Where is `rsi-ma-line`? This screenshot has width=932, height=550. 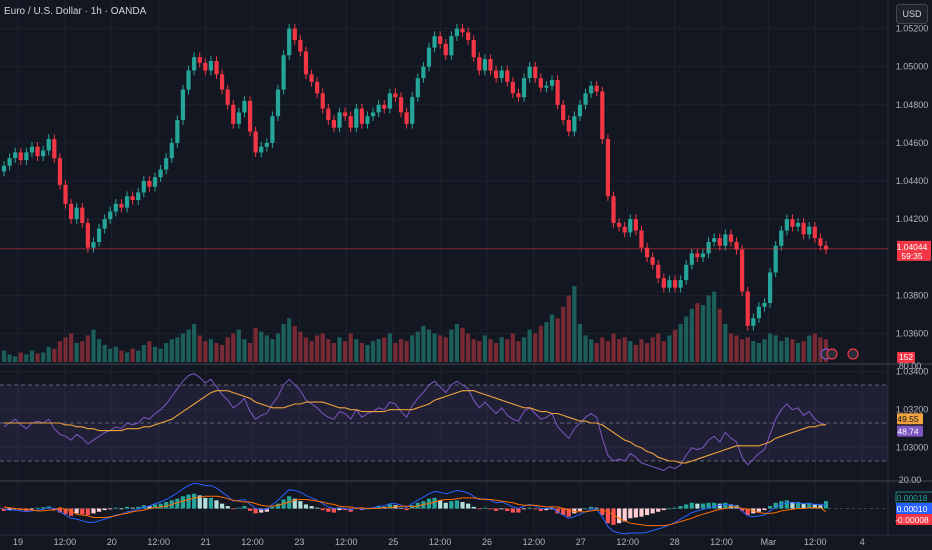 rsi-ma-line is located at coordinates (415, 427).